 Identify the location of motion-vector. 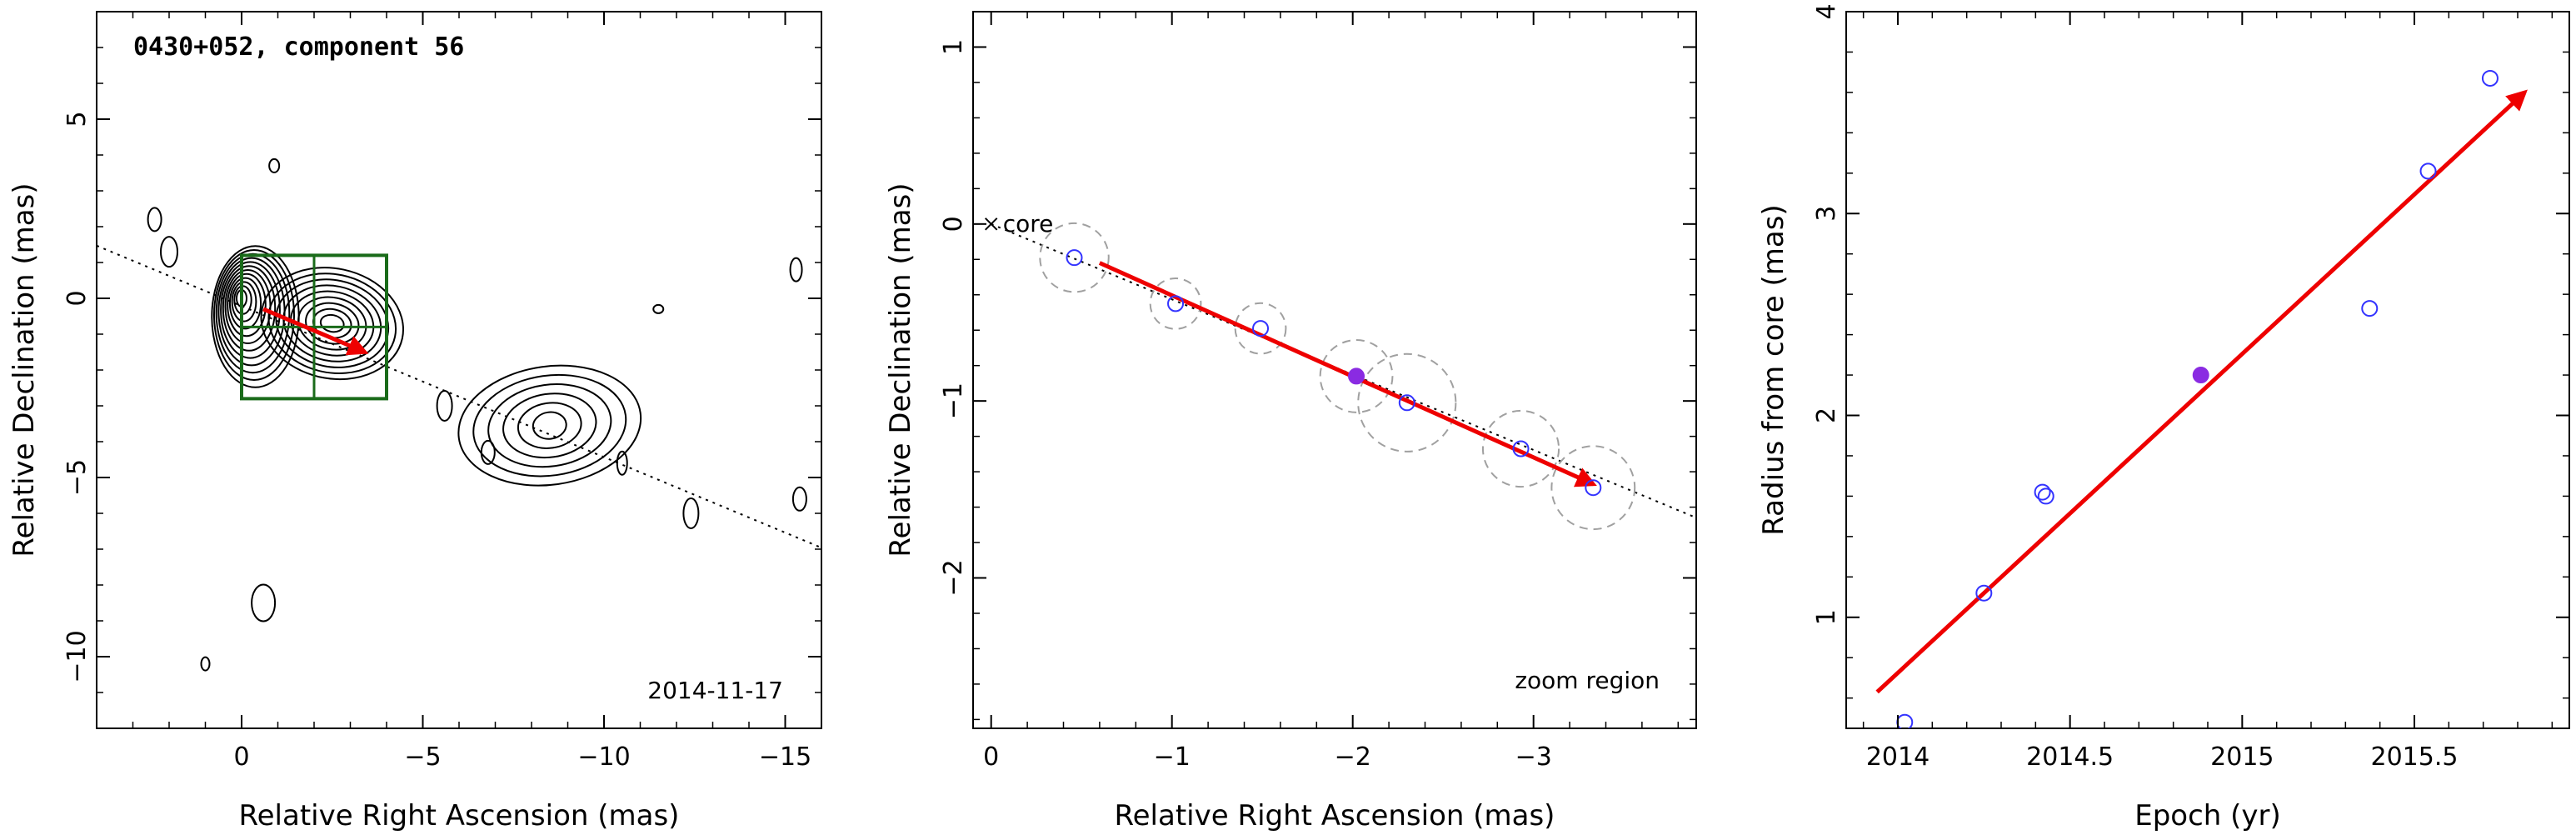
(315, 331).